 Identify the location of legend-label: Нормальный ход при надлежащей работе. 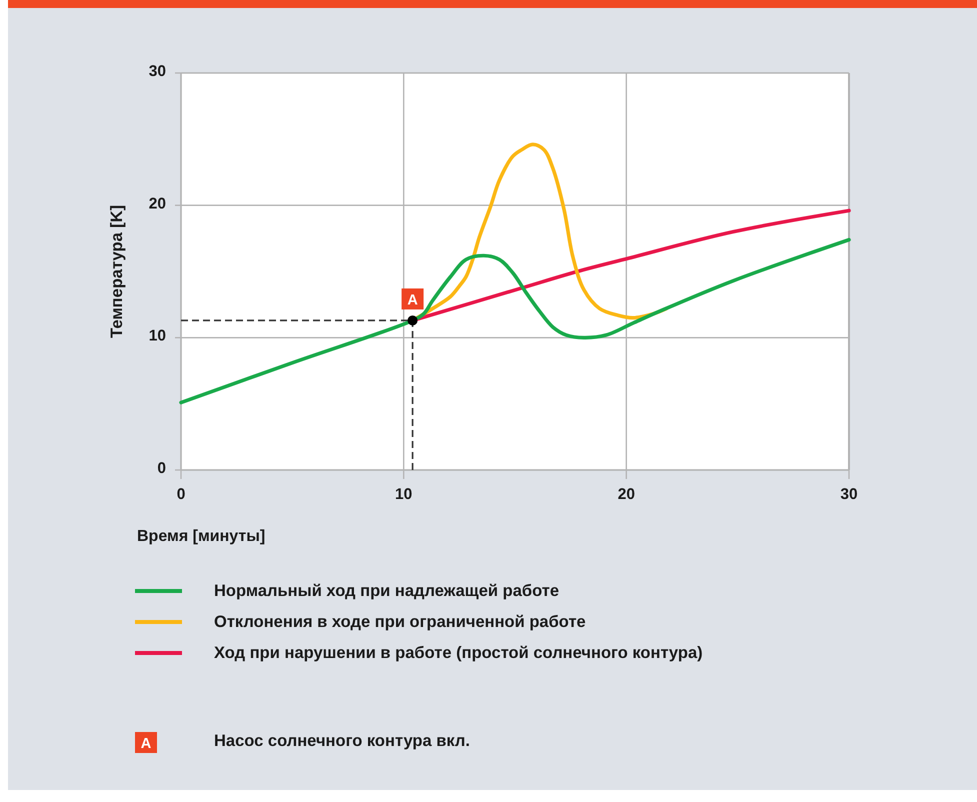
(387, 591).